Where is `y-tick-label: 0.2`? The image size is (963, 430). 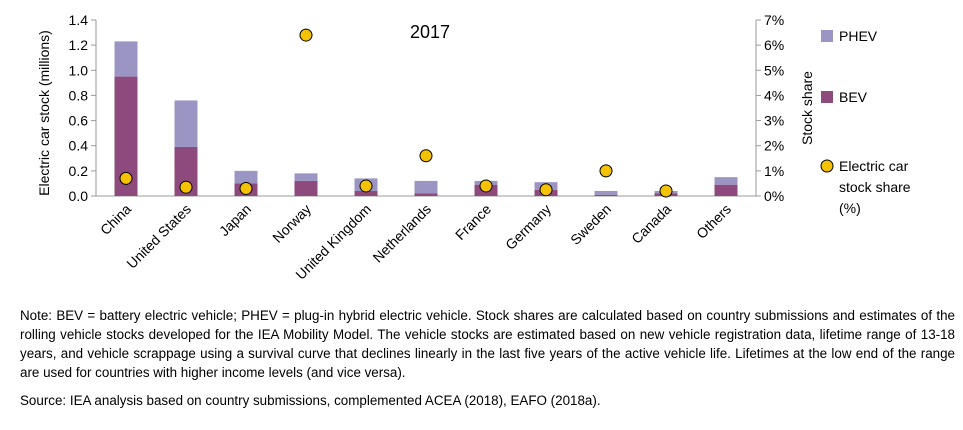
y-tick-label: 0.2 is located at coordinates (79, 171).